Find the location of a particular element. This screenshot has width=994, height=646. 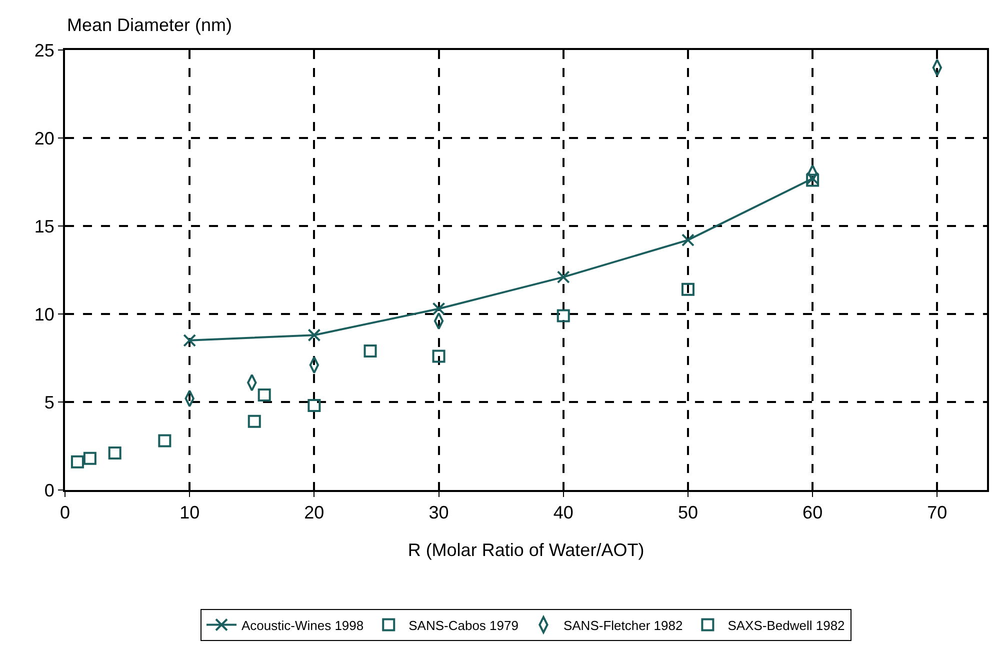

x-tick-label: 60 is located at coordinates (812, 512).